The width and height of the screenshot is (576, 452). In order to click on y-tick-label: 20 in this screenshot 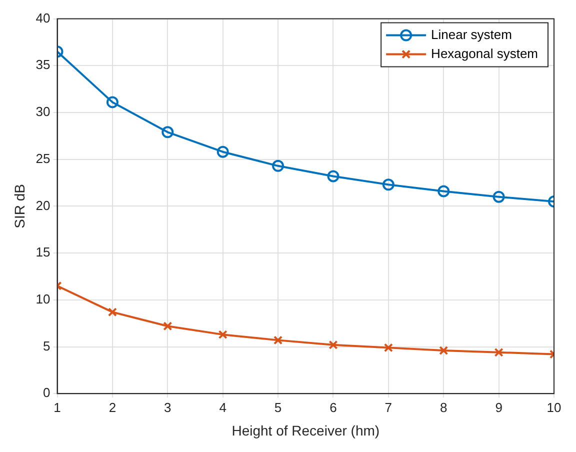, I will do `click(43, 205)`.